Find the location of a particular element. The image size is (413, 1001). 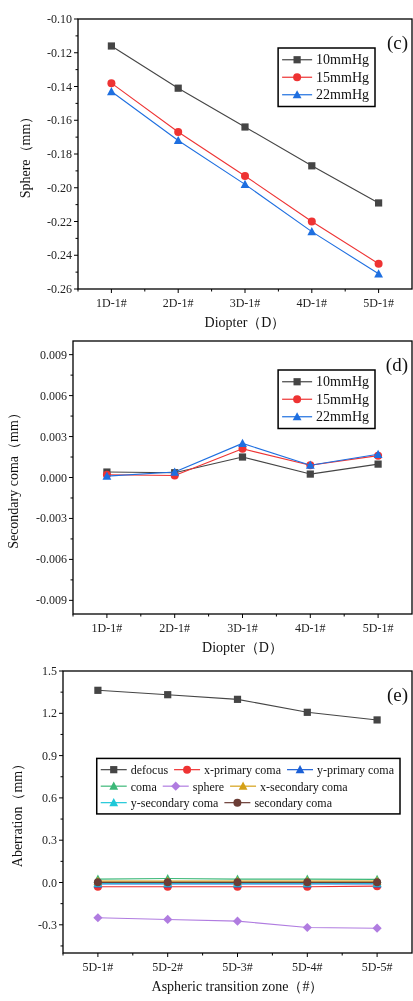

y-tick-label: 0.3 is located at coordinates (49, 840).